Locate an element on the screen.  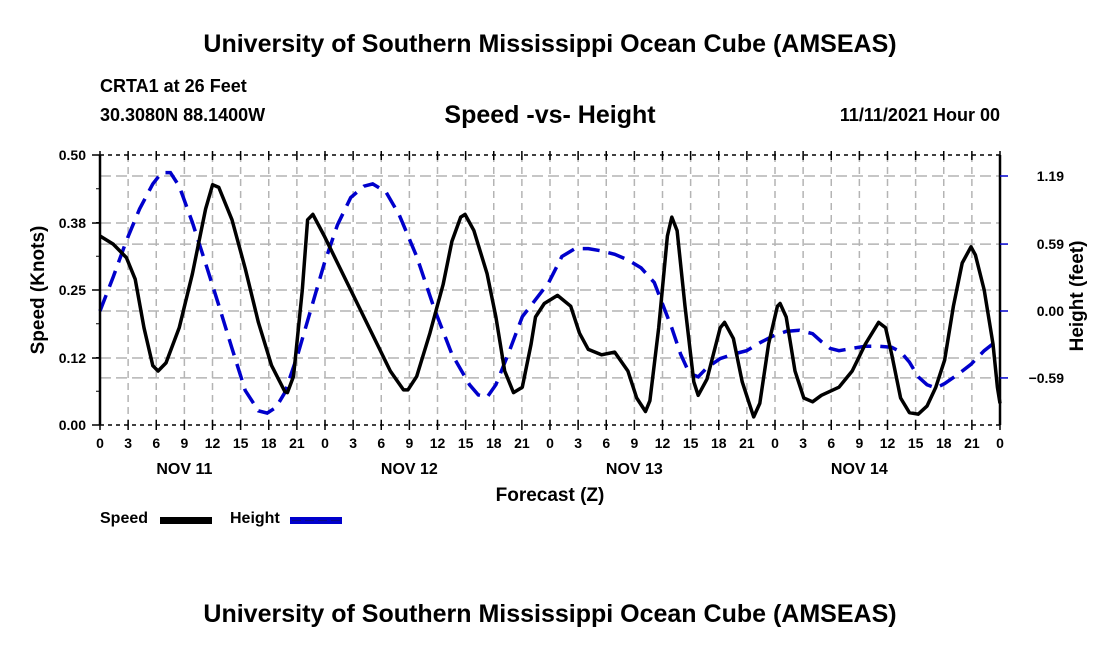
y2-tick-label: 0.59 is located at coordinates (1050, 244).